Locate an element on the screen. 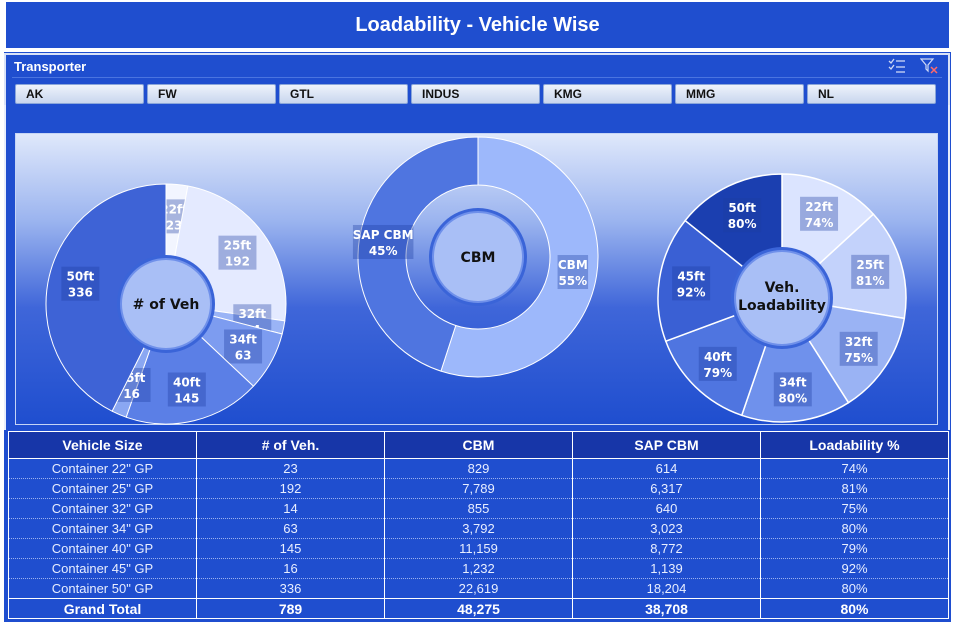 Image resolution: width=964 pixels, height=627 pixels. cell-num-veh: 14 is located at coordinates (290, 508).